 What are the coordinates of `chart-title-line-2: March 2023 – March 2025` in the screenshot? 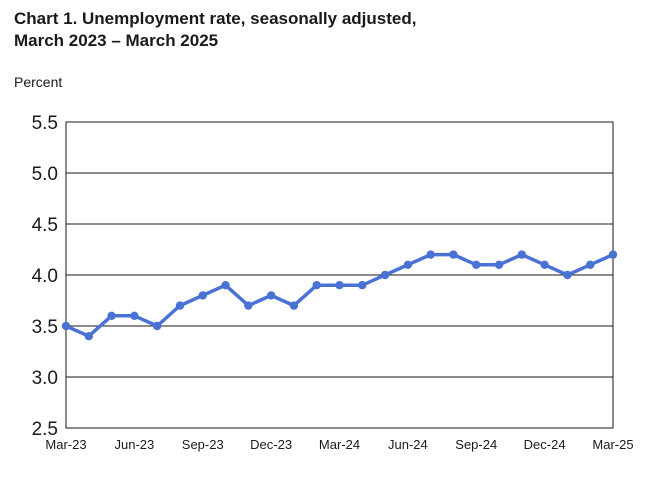 It's located at (116, 40).